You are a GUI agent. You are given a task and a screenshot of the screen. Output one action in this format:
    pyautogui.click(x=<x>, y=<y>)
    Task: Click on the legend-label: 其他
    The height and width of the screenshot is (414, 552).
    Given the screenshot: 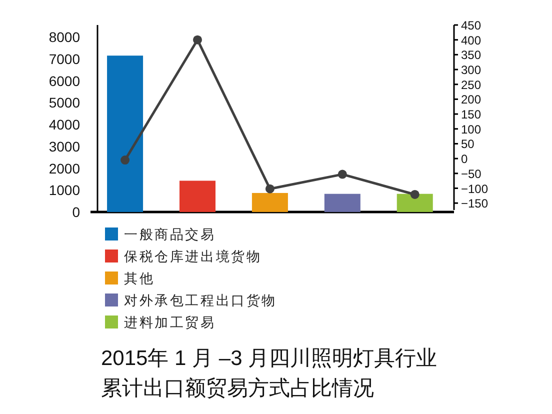 What is the action you would take?
    pyautogui.click(x=139, y=278)
    